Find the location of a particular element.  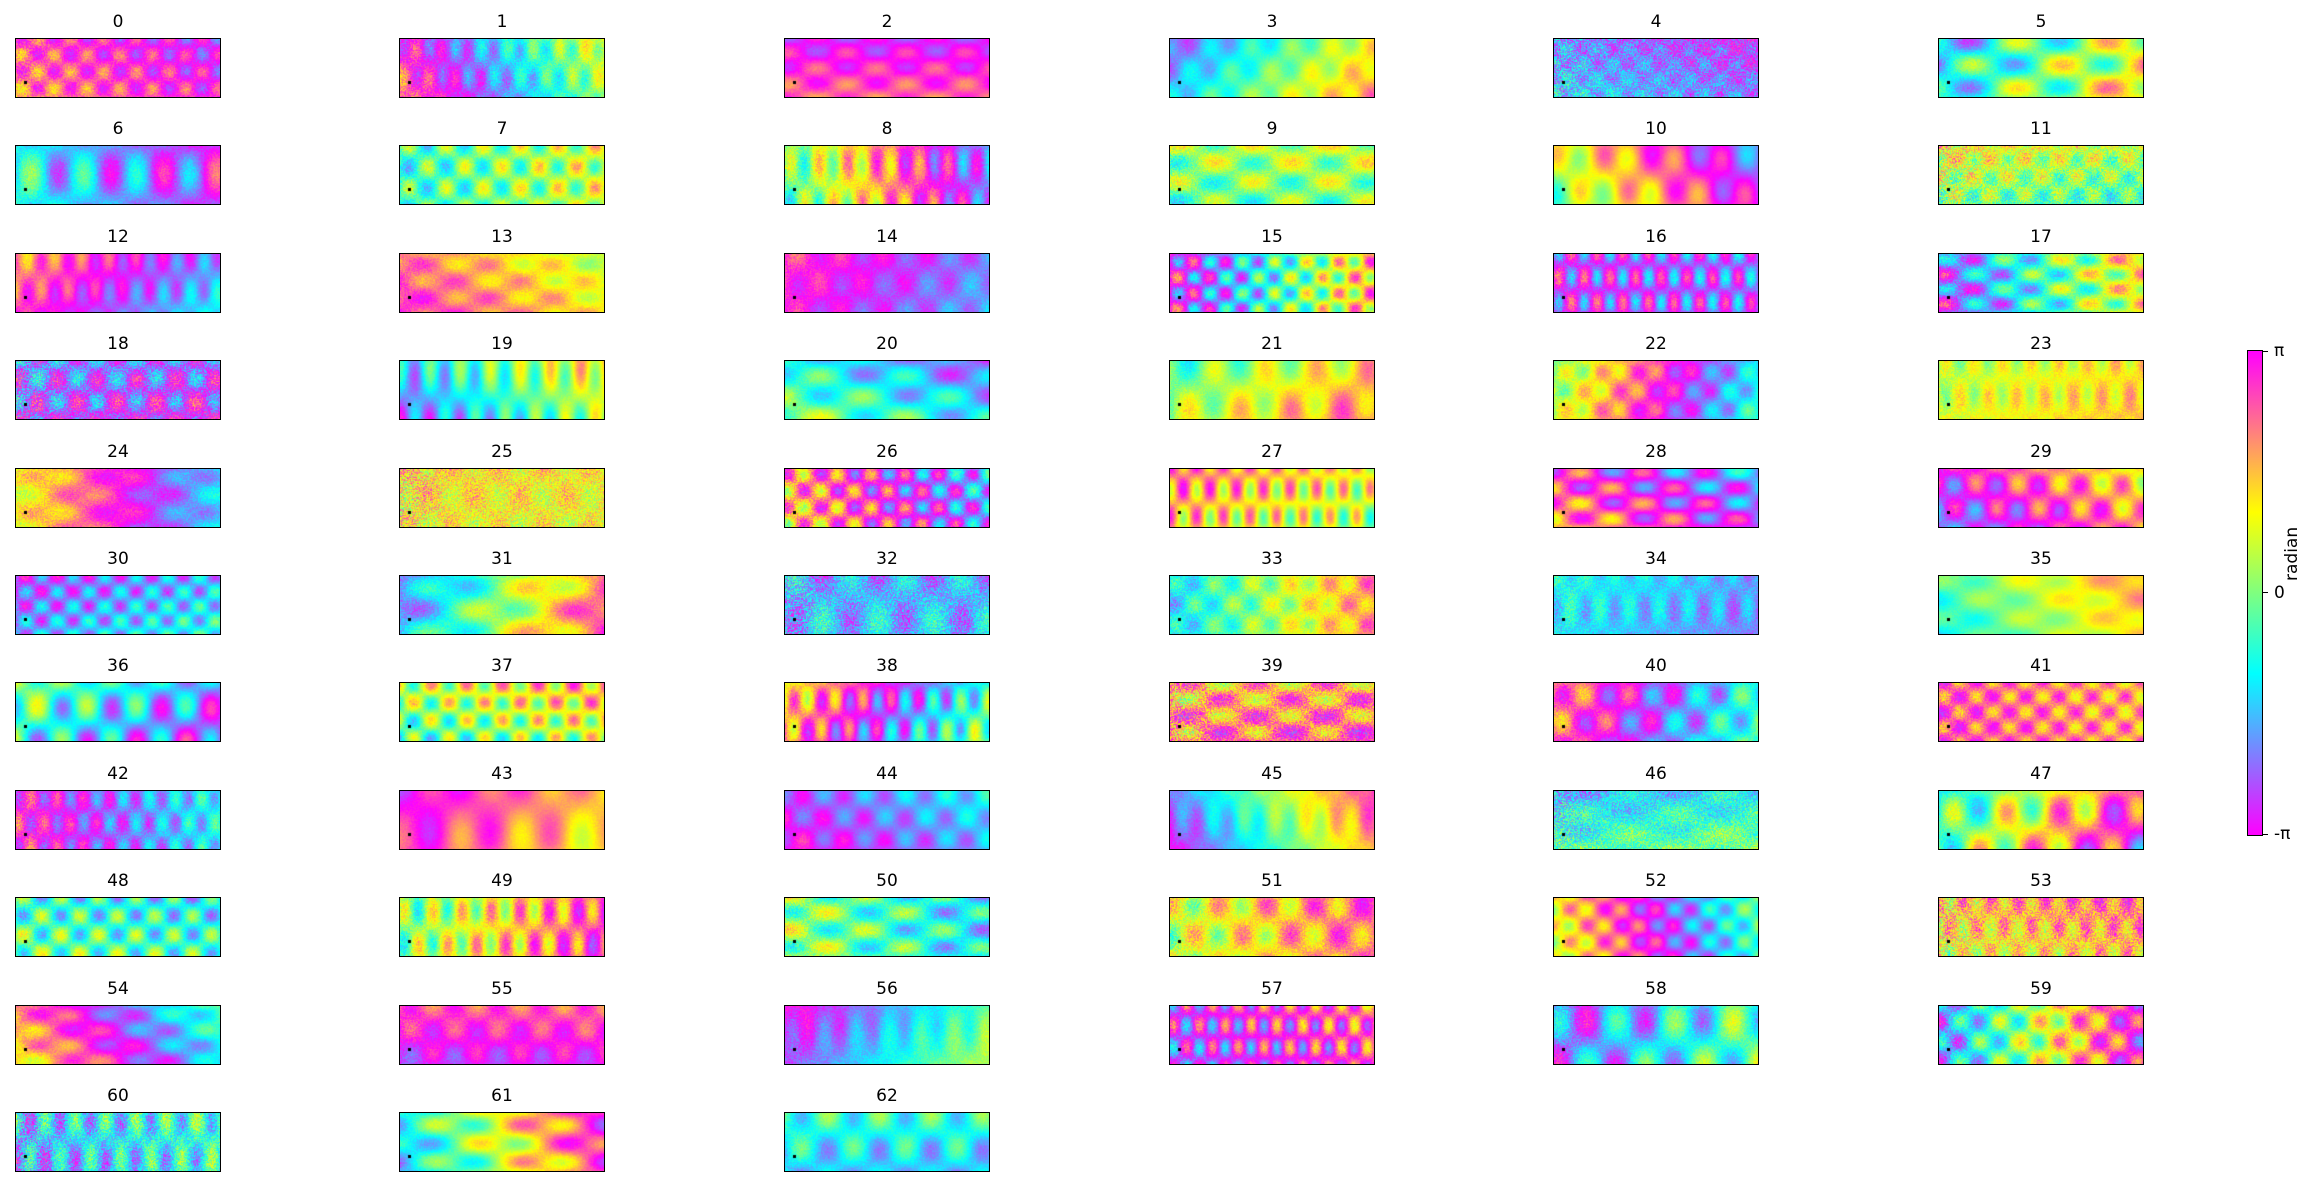

colorbar-min-label: -π is located at coordinates (2282, 834).